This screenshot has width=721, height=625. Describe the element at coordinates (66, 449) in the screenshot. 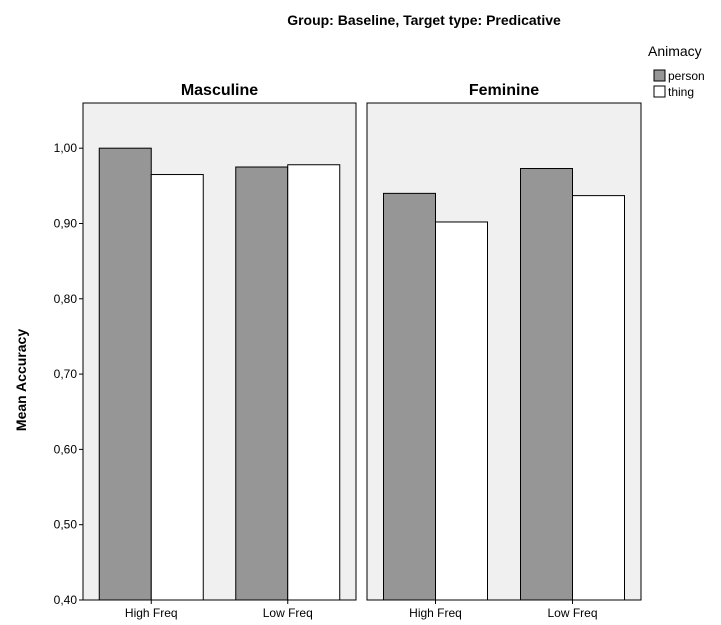

I see `y-tick-label: 0,60` at that location.